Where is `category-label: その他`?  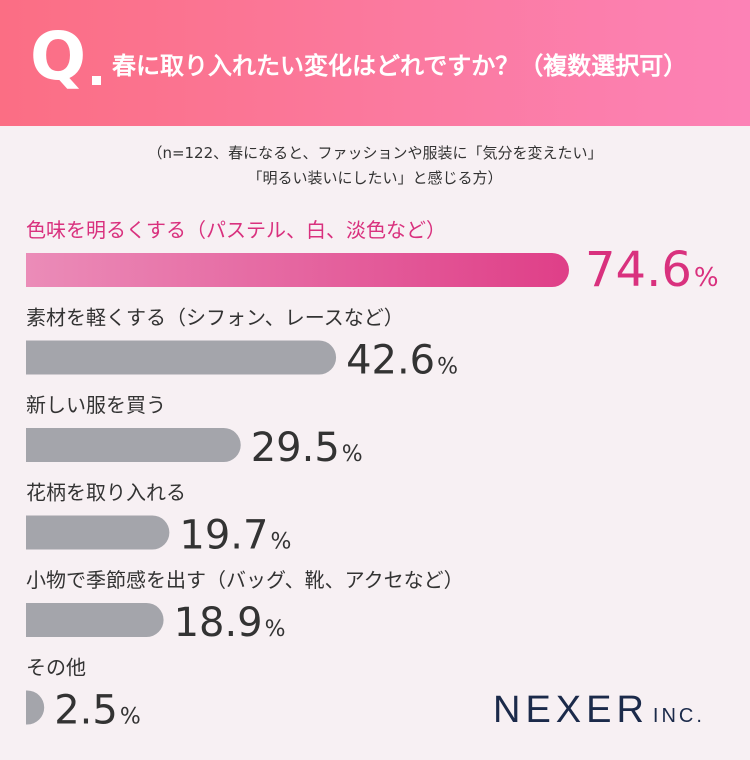 category-label: その他 is located at coordinates (56, 668).